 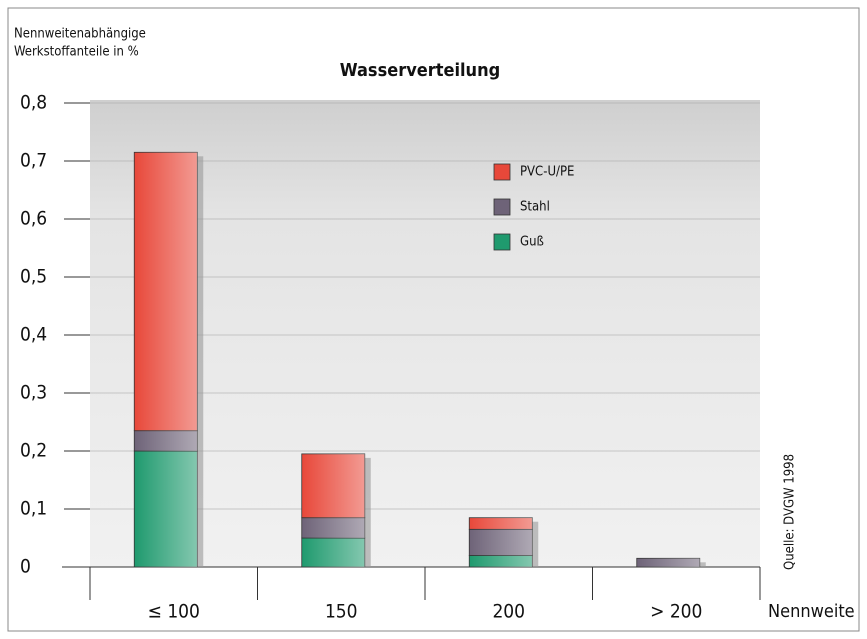 I want to click on legend-label: PVC-U/PE, so click(x=547, y=172).